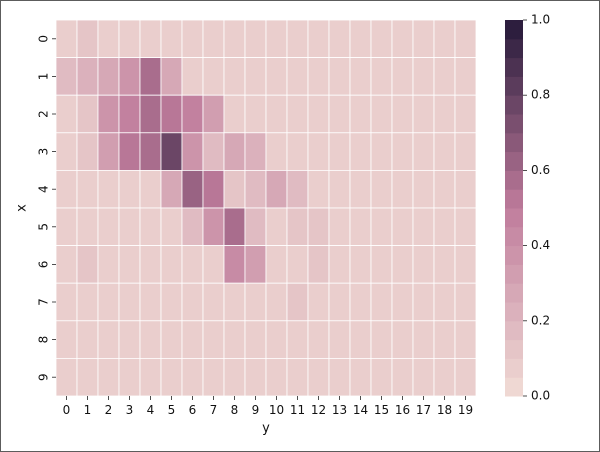 This screenshot has height=452, width=600. Describe the element at coordinates (276, 410) in the screenshot. I see `x-tick-label: 10` at that location.